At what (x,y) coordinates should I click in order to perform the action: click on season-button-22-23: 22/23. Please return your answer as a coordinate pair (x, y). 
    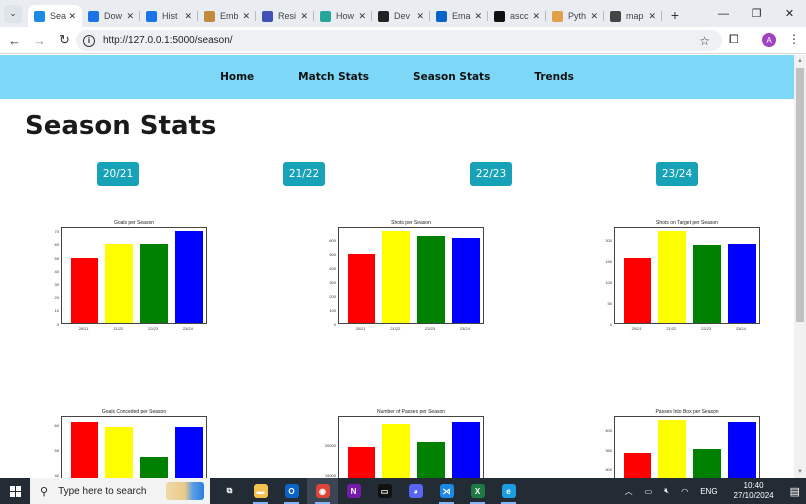
    Looking at the image, I should click on (491, 174).